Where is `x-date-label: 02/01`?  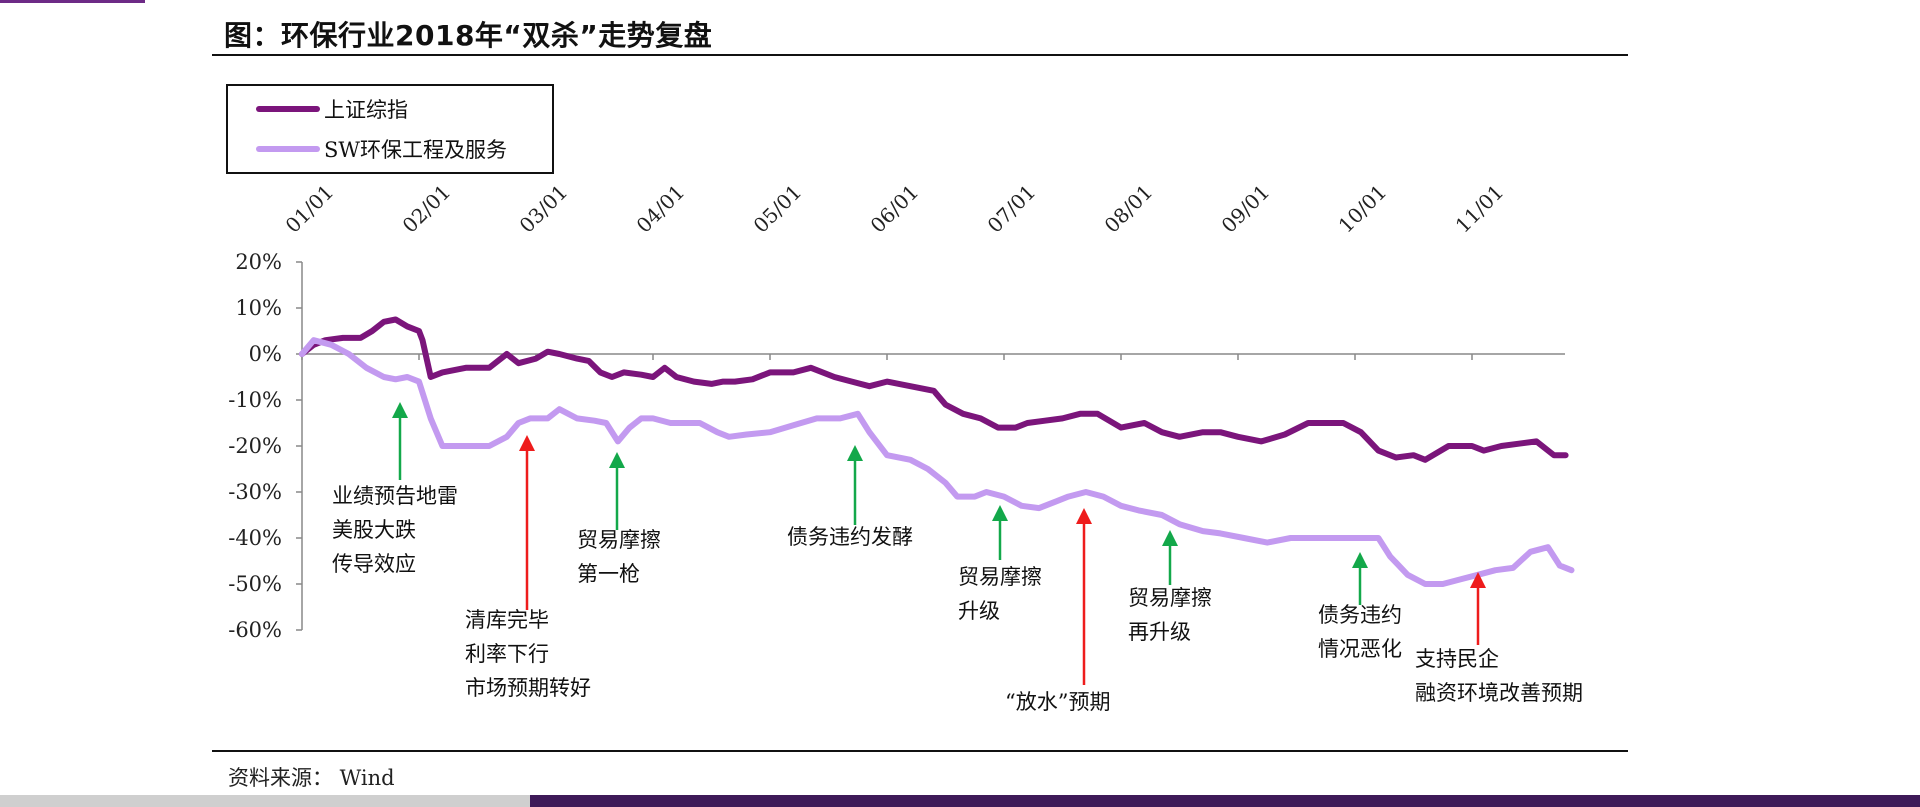
x-date-label: 02/01 is located at coordinates (427, 209).